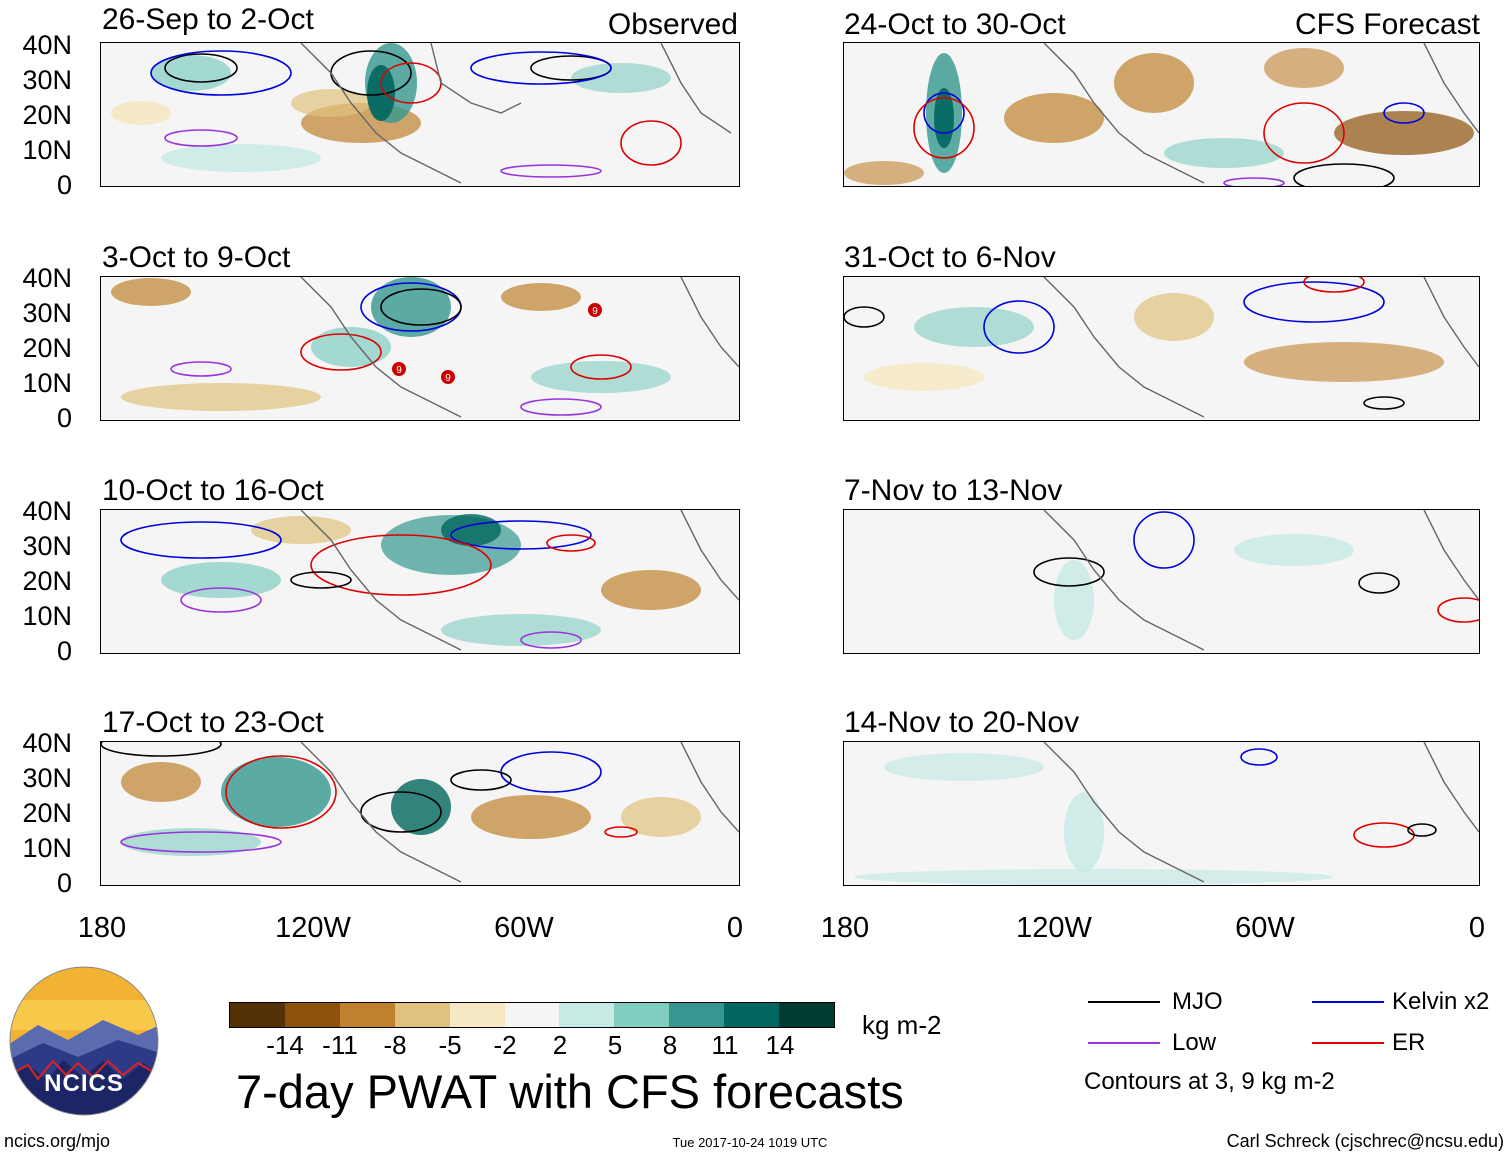 Image resolution: width=1510 pixels, height=1157 pixels. I want to click on colorbar-tick: -2, so click(505, 1045).